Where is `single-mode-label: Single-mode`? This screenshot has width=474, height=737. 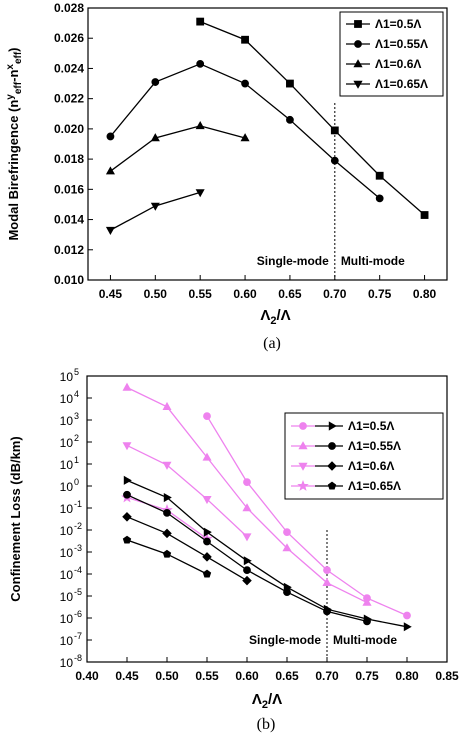
single-mode-label: Single-mode is located at coordinates (285, 640).